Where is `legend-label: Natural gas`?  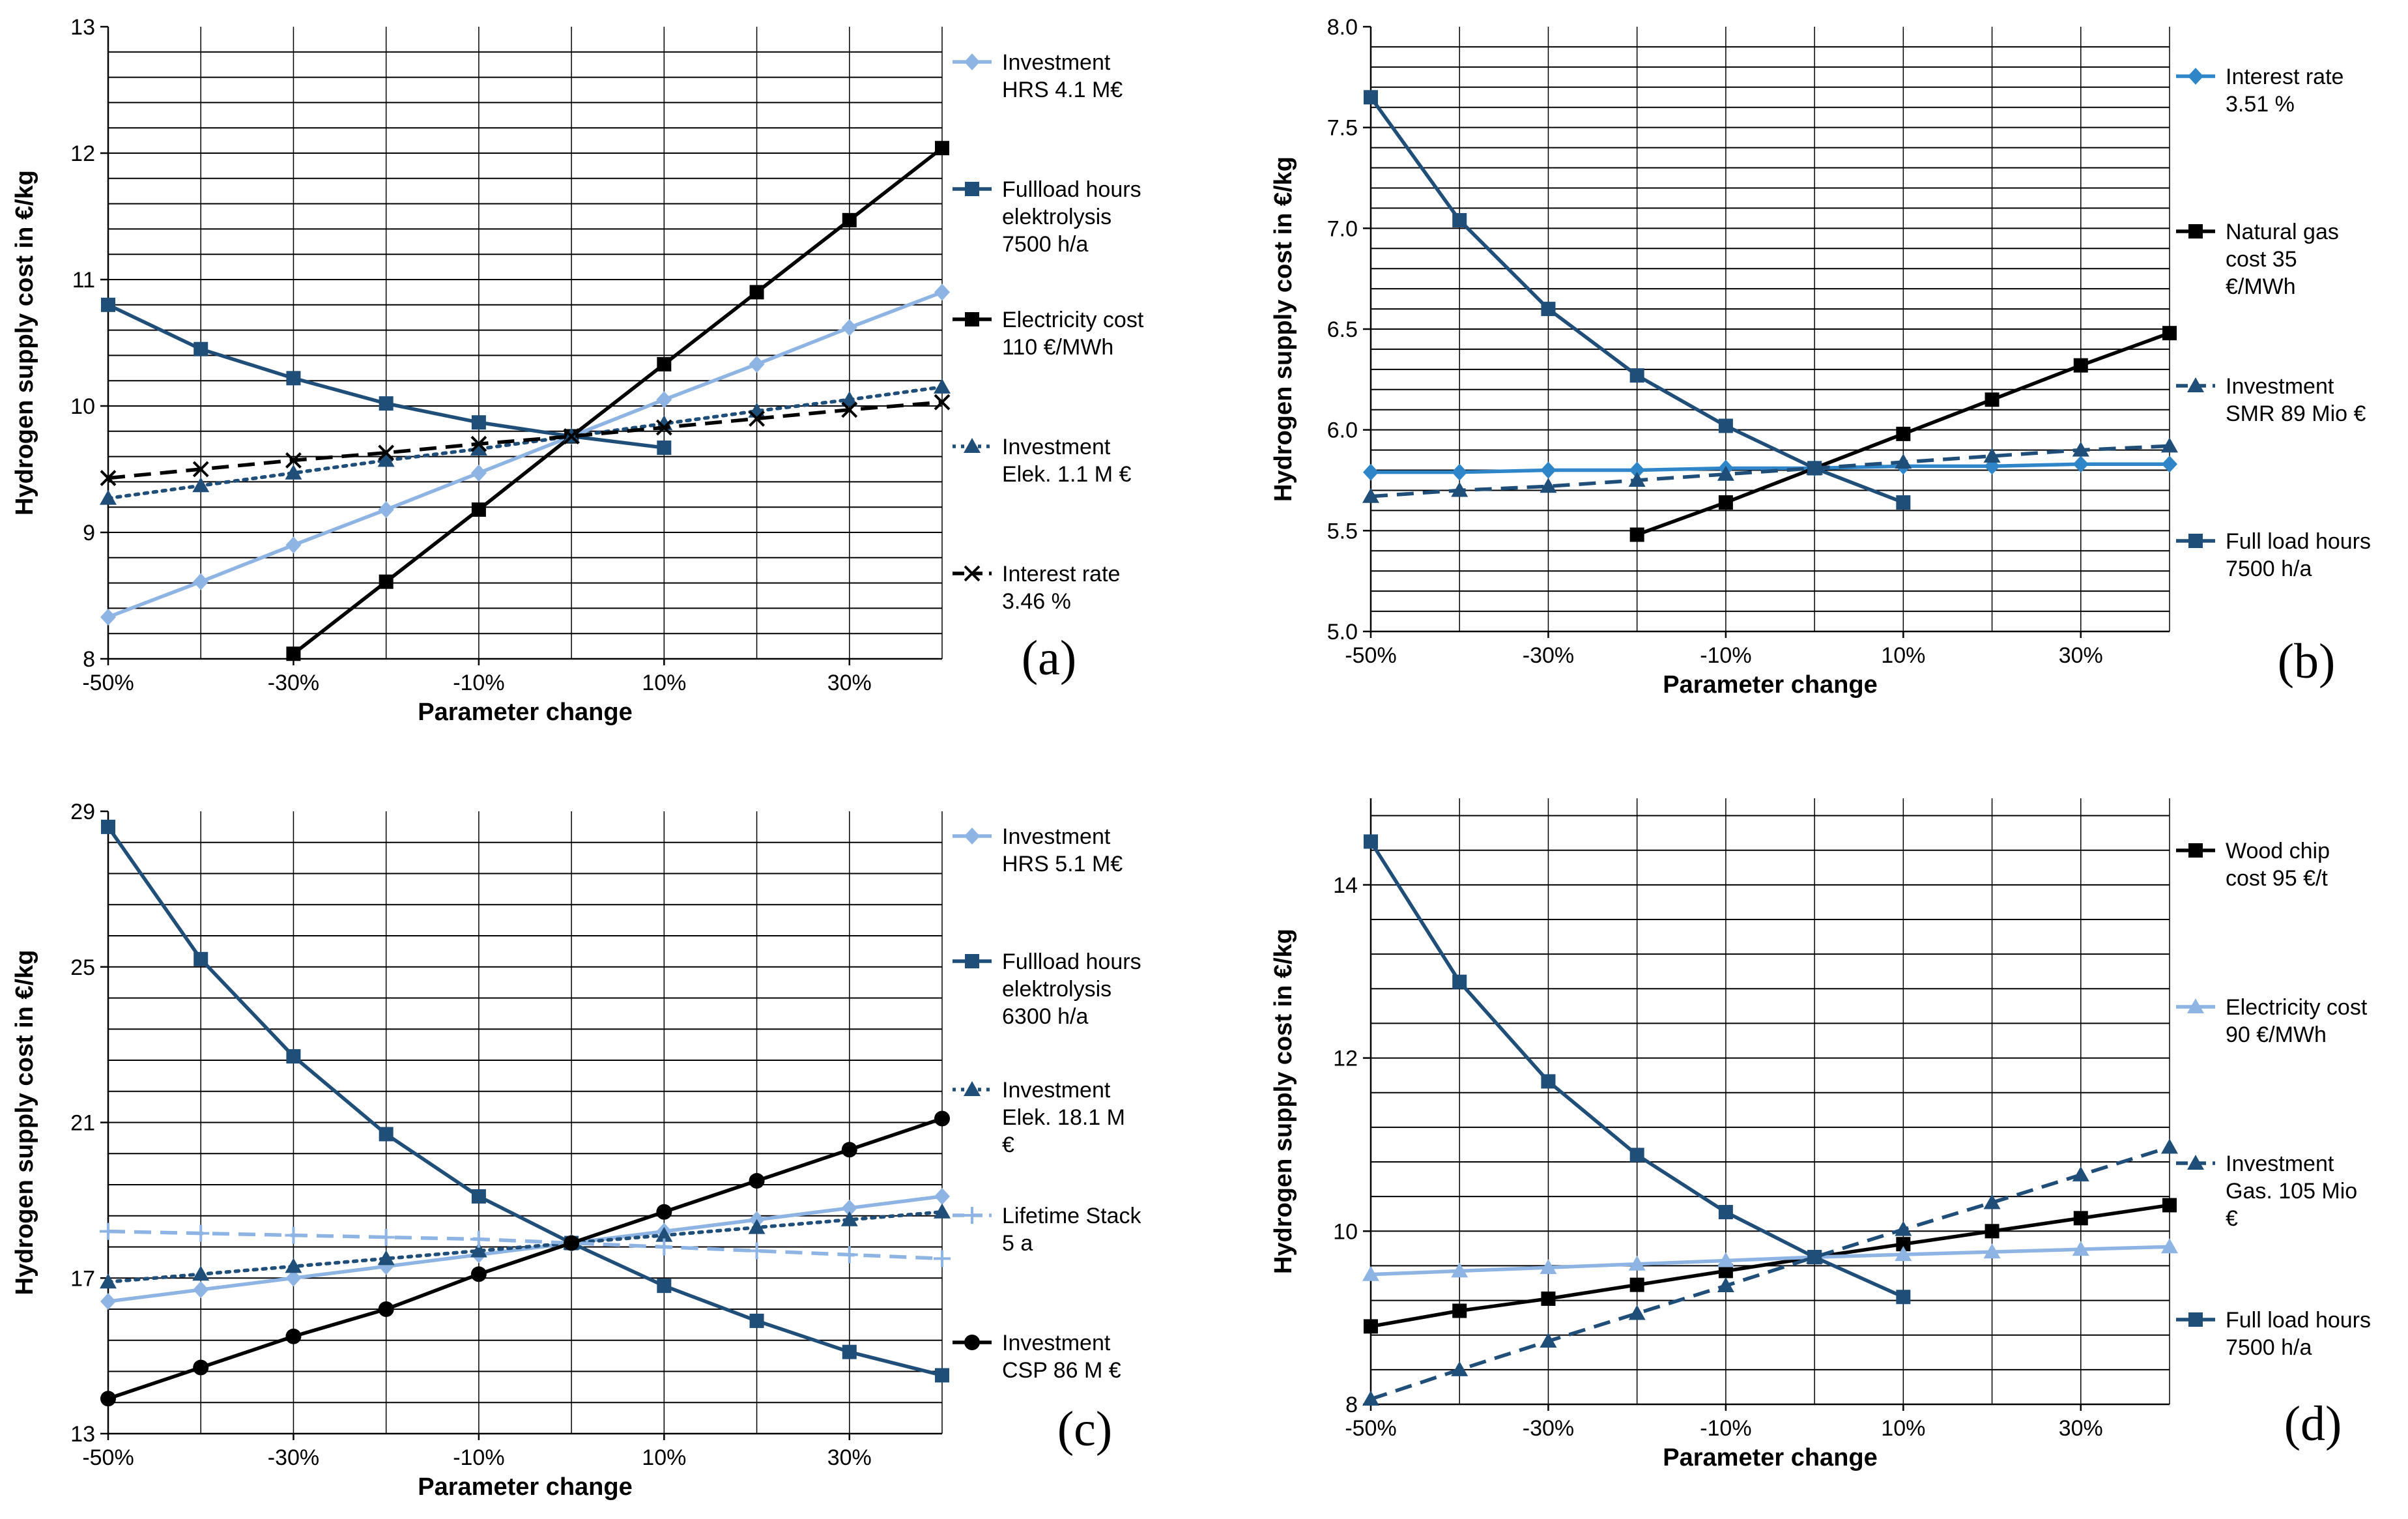 legend-label: Natural gas is located at coordinates (2282, 232).